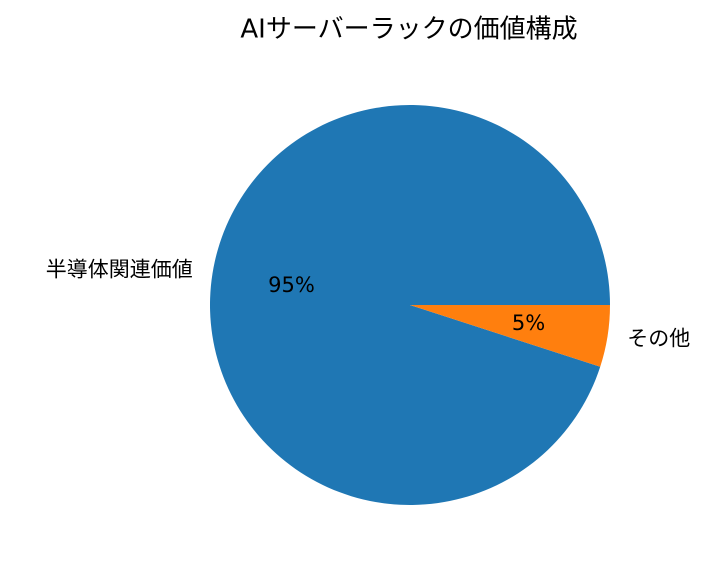  I want to click on value-label: 5%, so click(528, 323).